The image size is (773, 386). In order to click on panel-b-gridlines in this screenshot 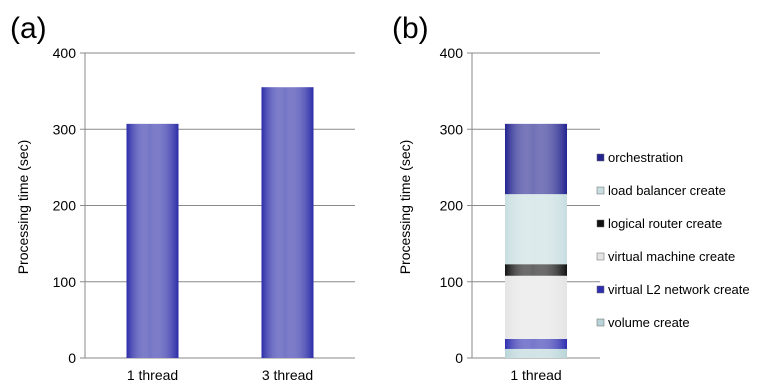, I will do `click(533, 205)`.